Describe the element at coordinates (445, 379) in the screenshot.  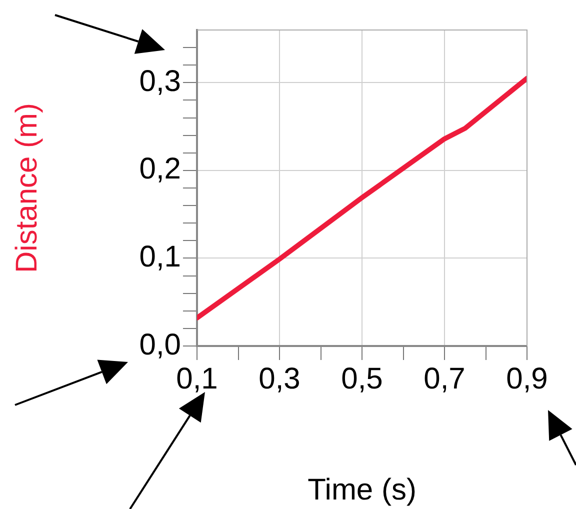
I see `x-tick-label: 0,7` at that location.